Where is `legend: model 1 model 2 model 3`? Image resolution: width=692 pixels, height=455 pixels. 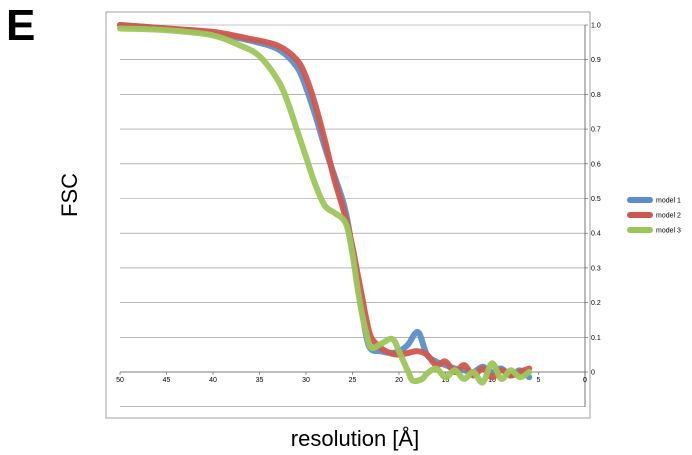
legend: model 1 model 2 model 3 is located at coordinates (654, 216).